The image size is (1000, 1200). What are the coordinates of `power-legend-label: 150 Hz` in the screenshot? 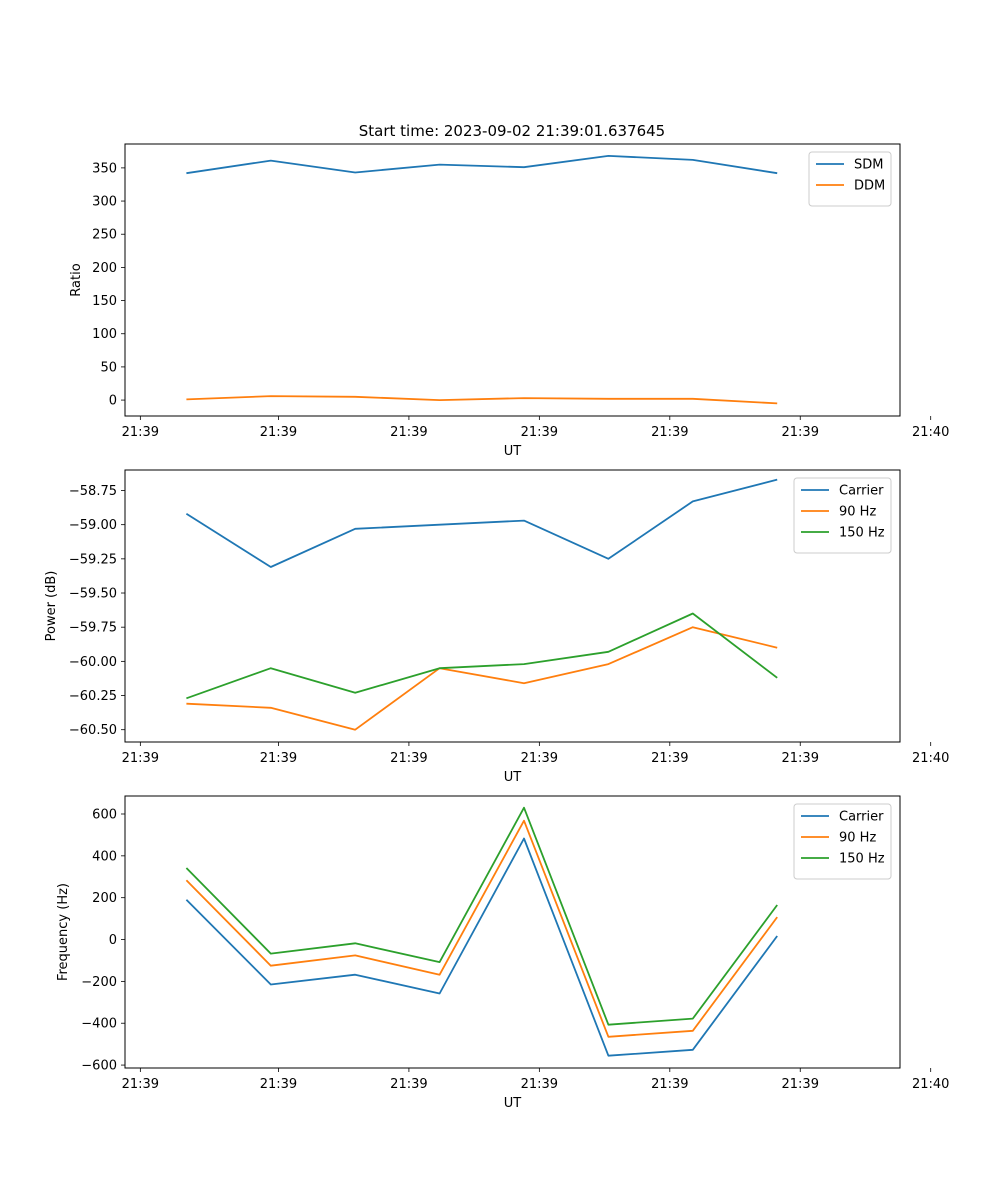 It's located at (862, 533).